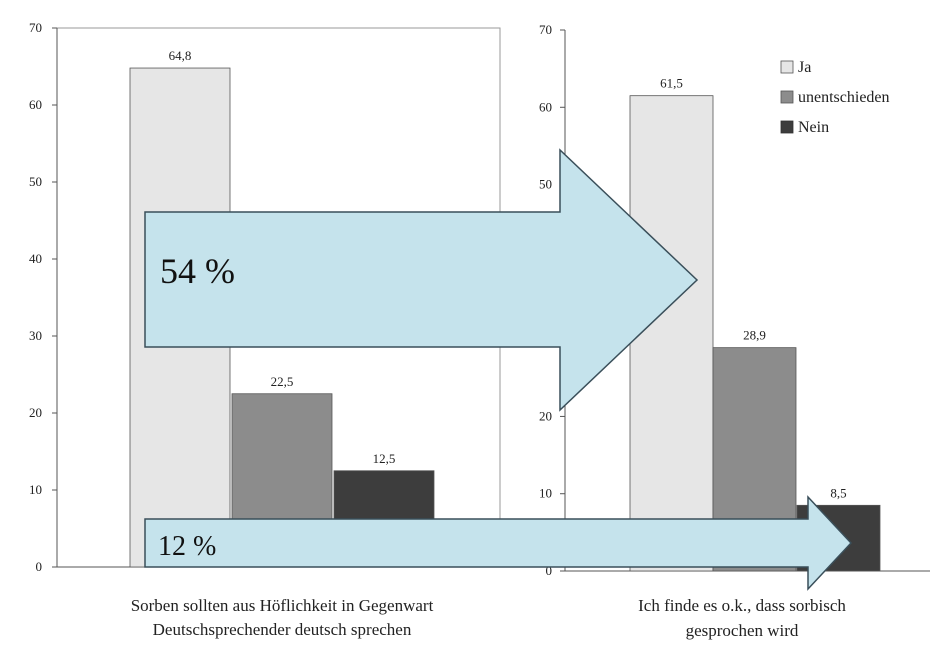 Image resolution: width=936 pixels, height=654 pixels. I want to click on arrow-12-percent: 12 %, so click(498, 543).